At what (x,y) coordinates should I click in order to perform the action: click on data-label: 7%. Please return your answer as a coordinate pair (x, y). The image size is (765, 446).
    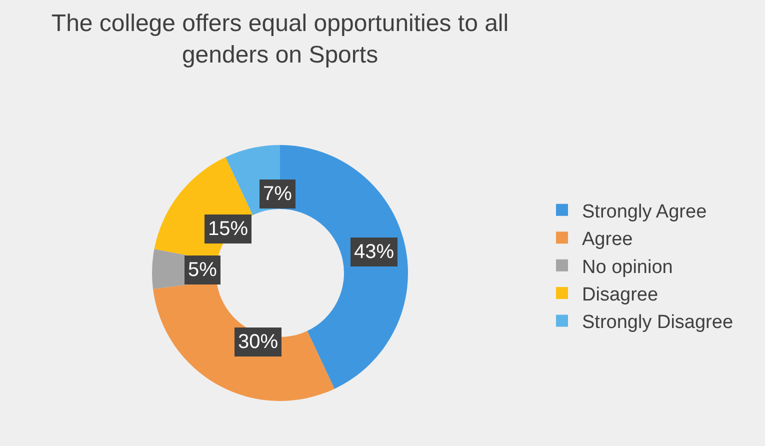
    Looking at the image, I should click on (277, 194).